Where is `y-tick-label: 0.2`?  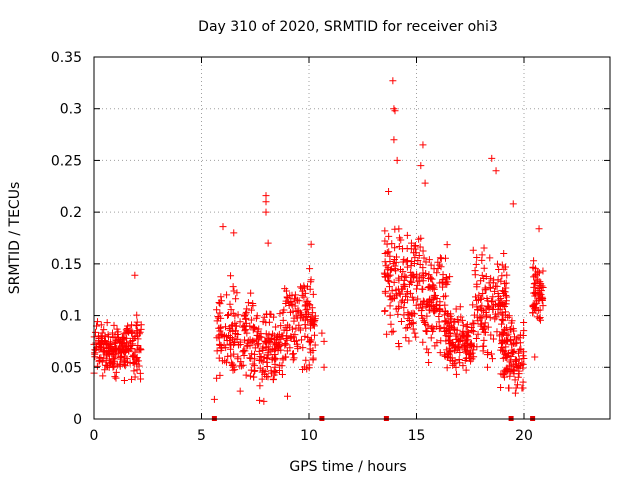
y-tick-label: 0.2 is located at coordinates (71, 213).